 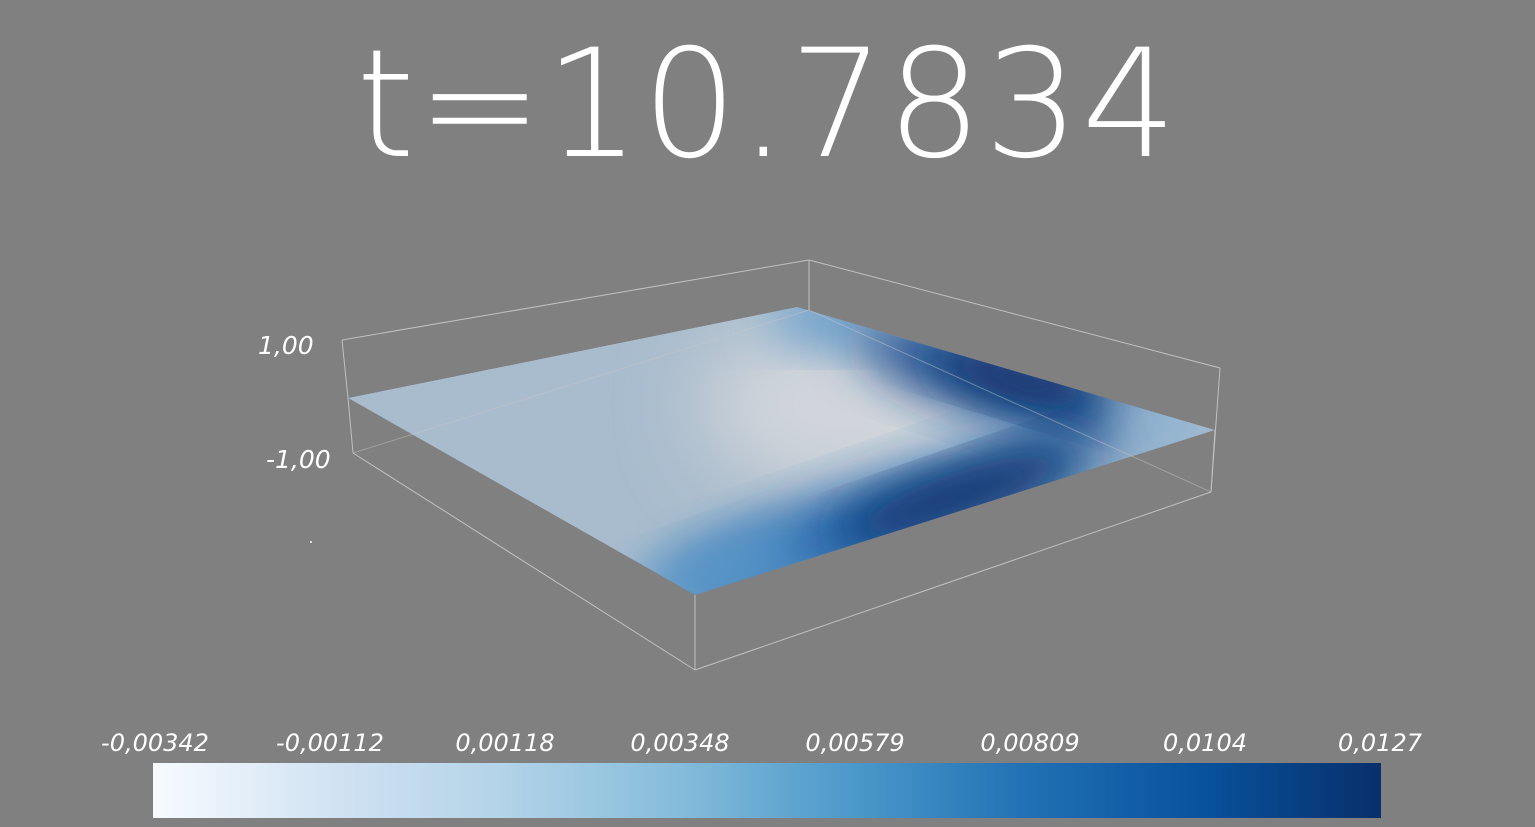 I want to click on colorbar-tick-label: 0,00118, so click(x=505, y=743).